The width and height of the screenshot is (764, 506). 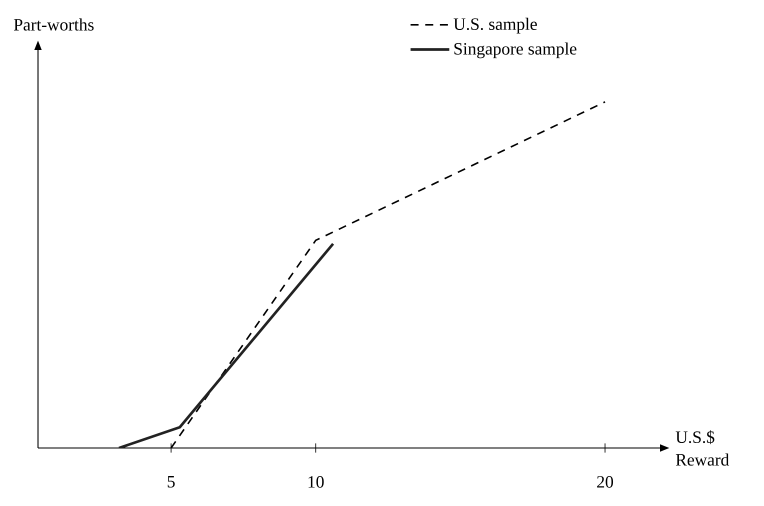 I want to click on x-tick-label: 5, so click(x=171, y=482).